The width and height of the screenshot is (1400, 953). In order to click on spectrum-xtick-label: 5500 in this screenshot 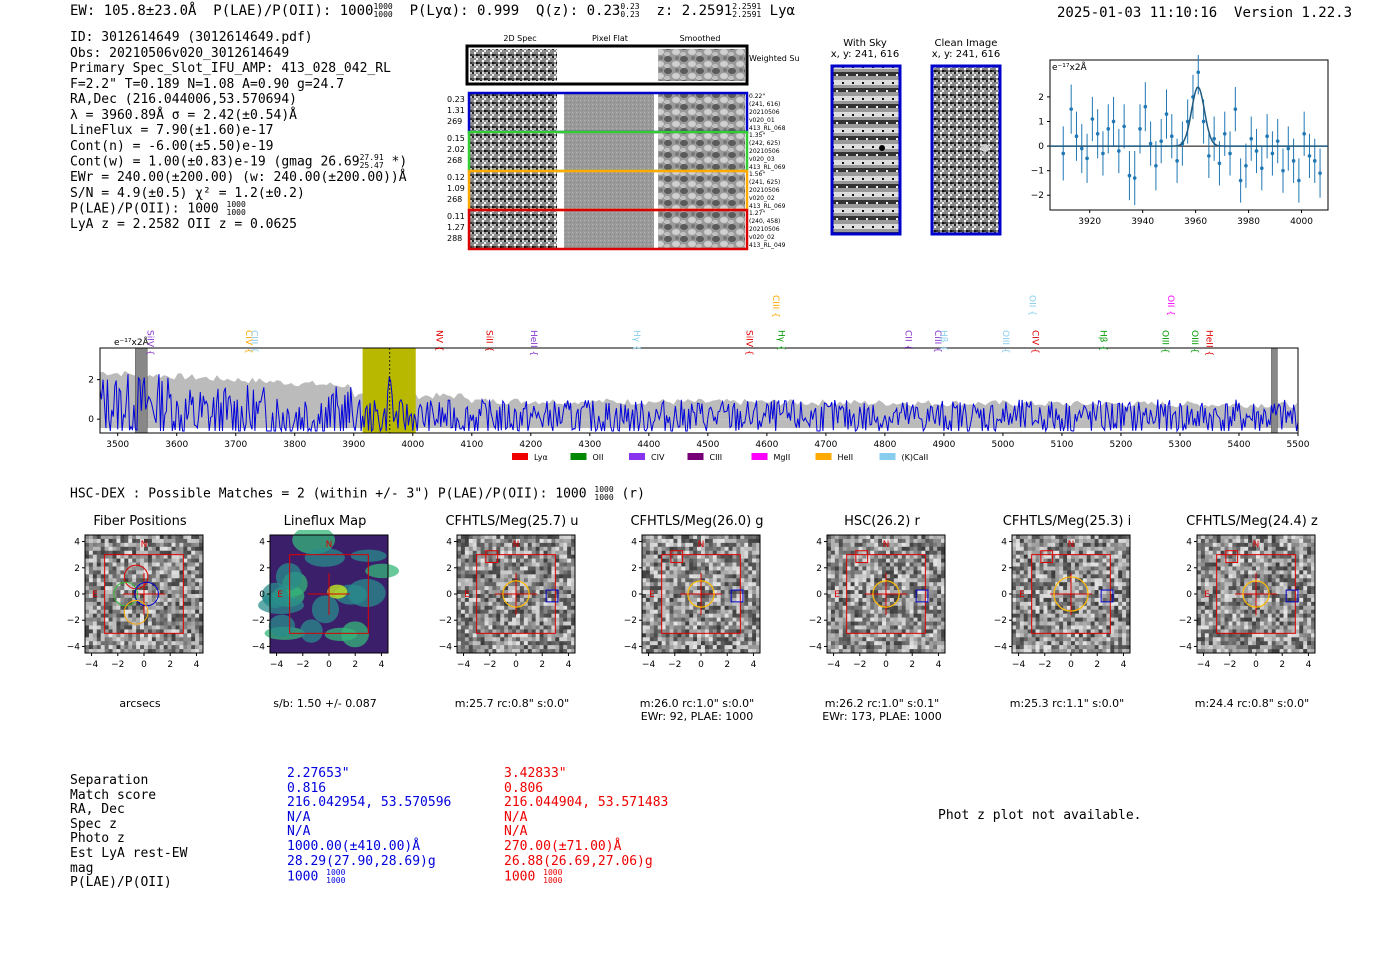, I will do `click(1298, 445)`.